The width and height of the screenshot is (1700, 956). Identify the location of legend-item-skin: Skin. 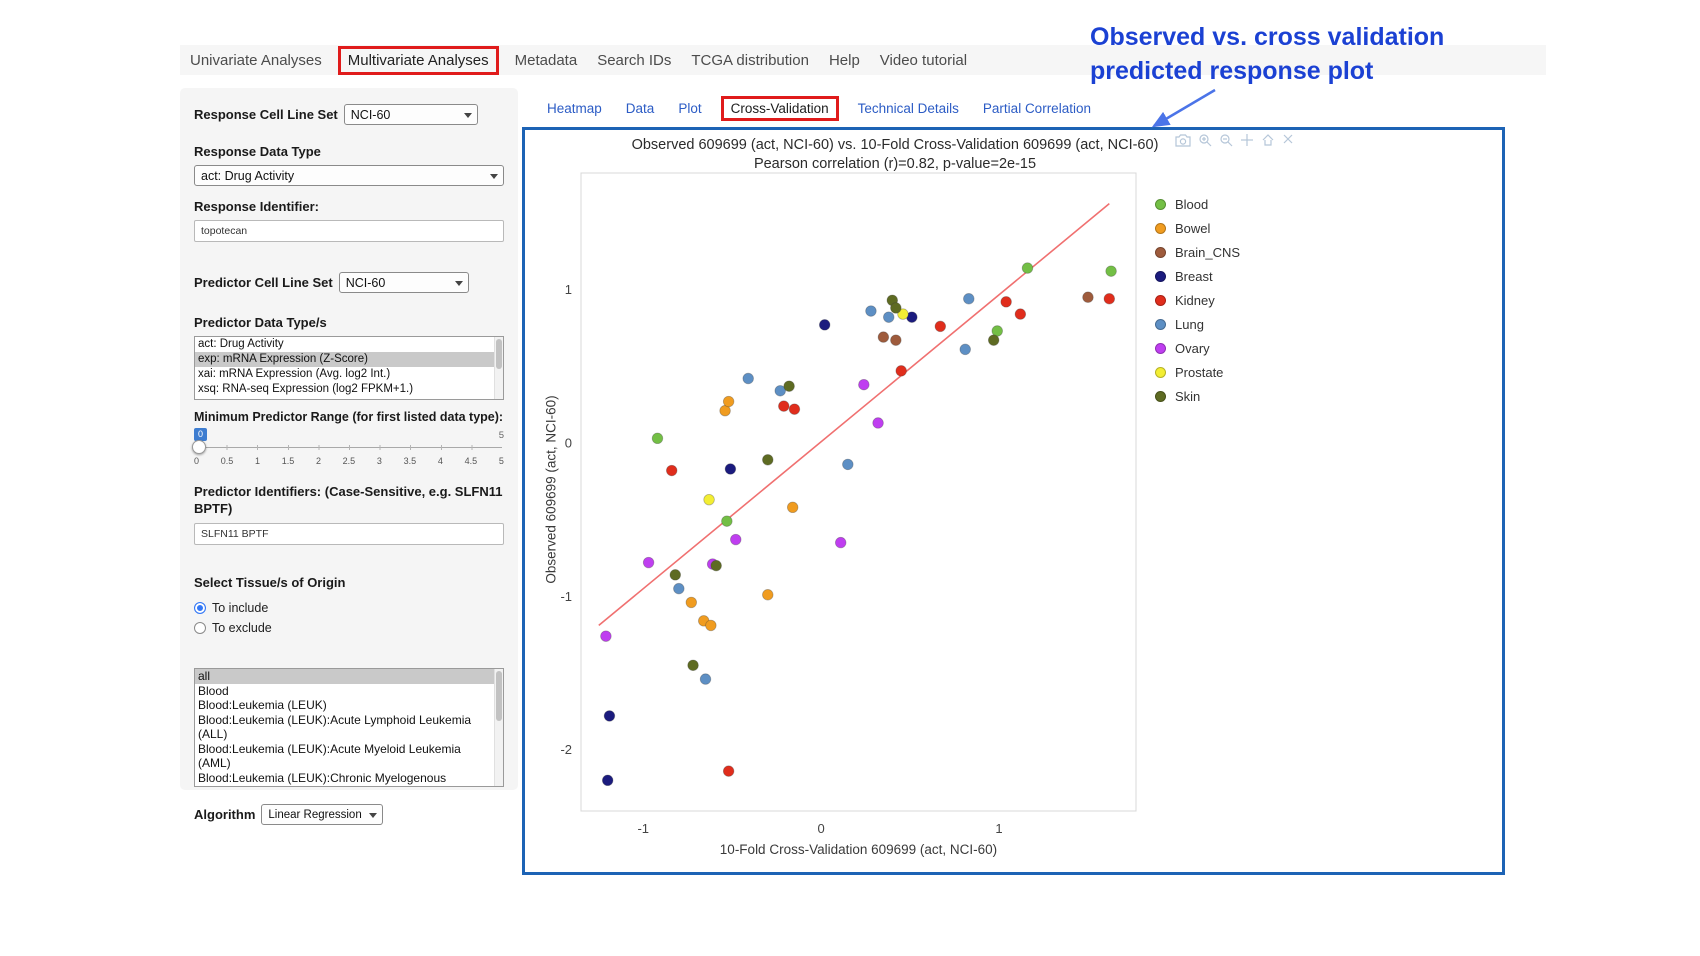
(1197, 396).